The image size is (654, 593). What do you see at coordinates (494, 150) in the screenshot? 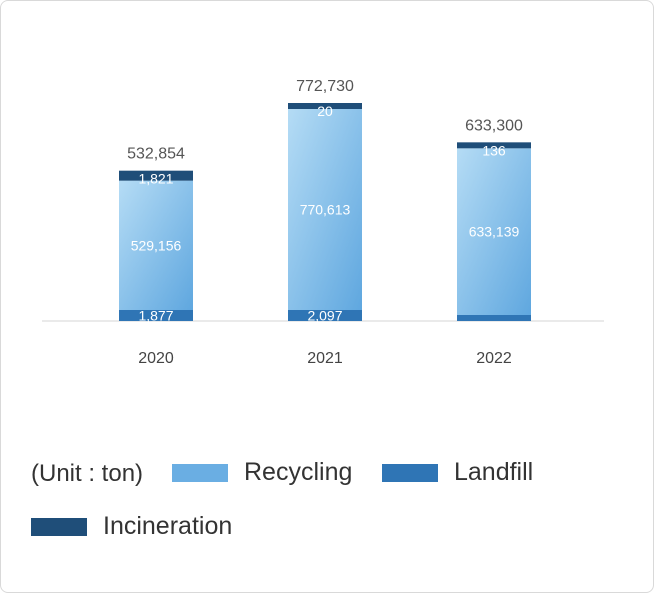
I see `value-label-incineration-2022: 136` at bounding box center [494, 150].